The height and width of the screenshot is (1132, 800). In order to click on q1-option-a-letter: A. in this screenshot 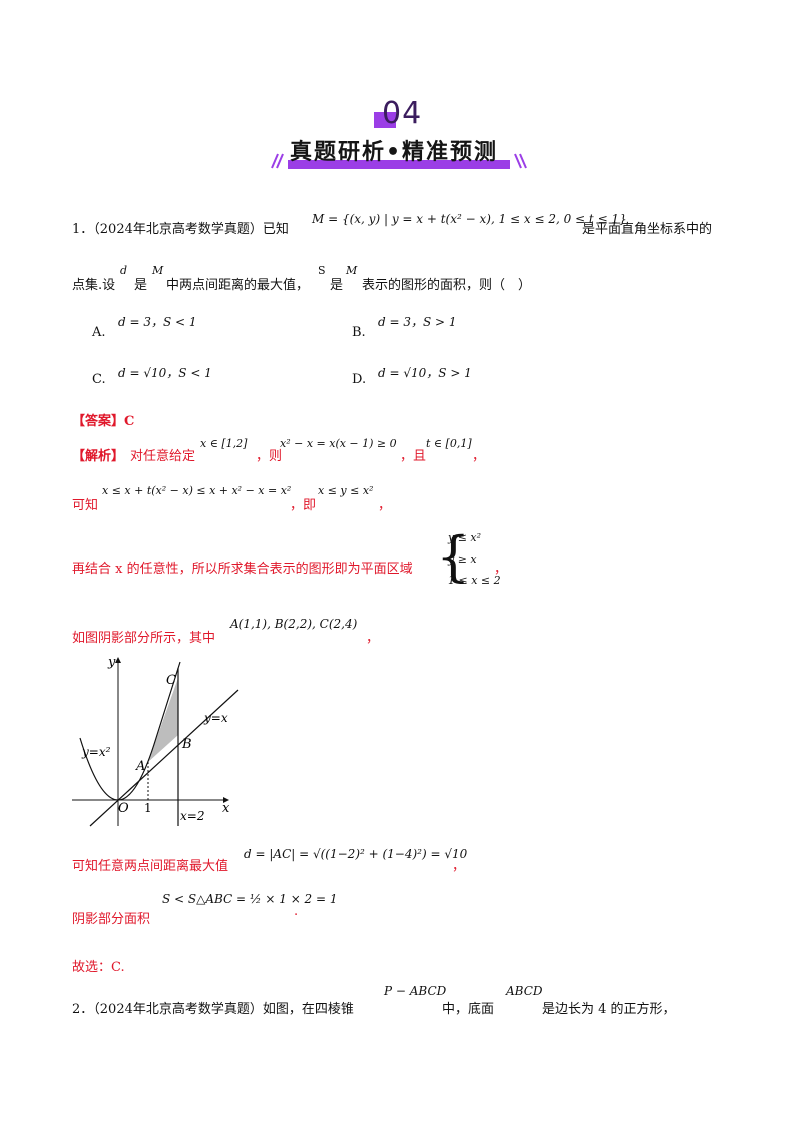, I will do `click(99, 332)`.